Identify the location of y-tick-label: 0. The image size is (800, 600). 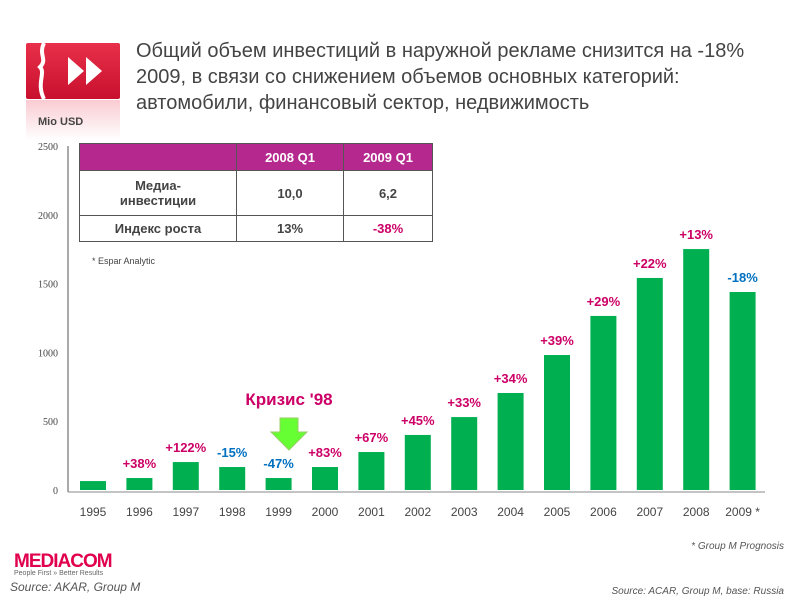
(55, 491).